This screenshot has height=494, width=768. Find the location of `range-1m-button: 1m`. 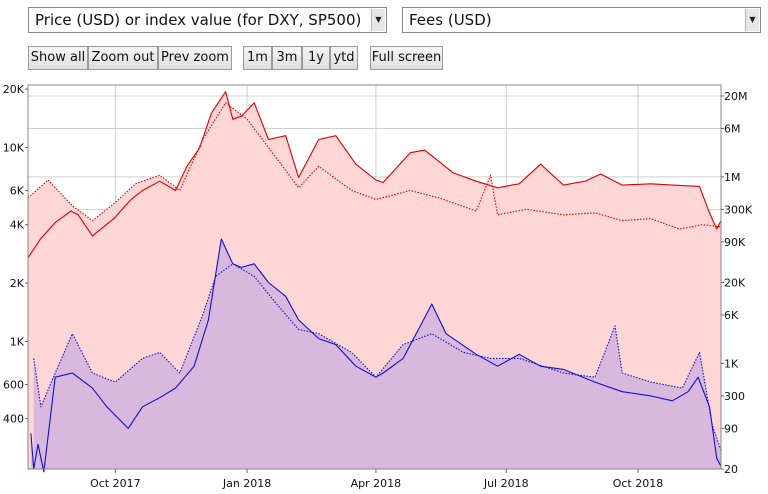

range-1m-button: 1m is located at coordinates (257, 58).